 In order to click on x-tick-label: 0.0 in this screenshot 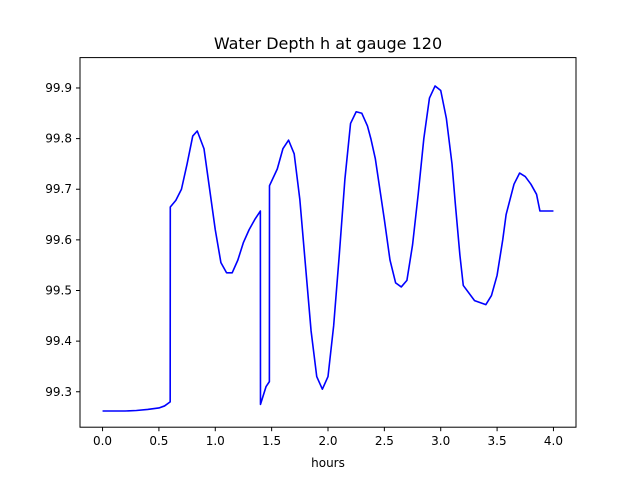, I will do `click(102, 441)`.